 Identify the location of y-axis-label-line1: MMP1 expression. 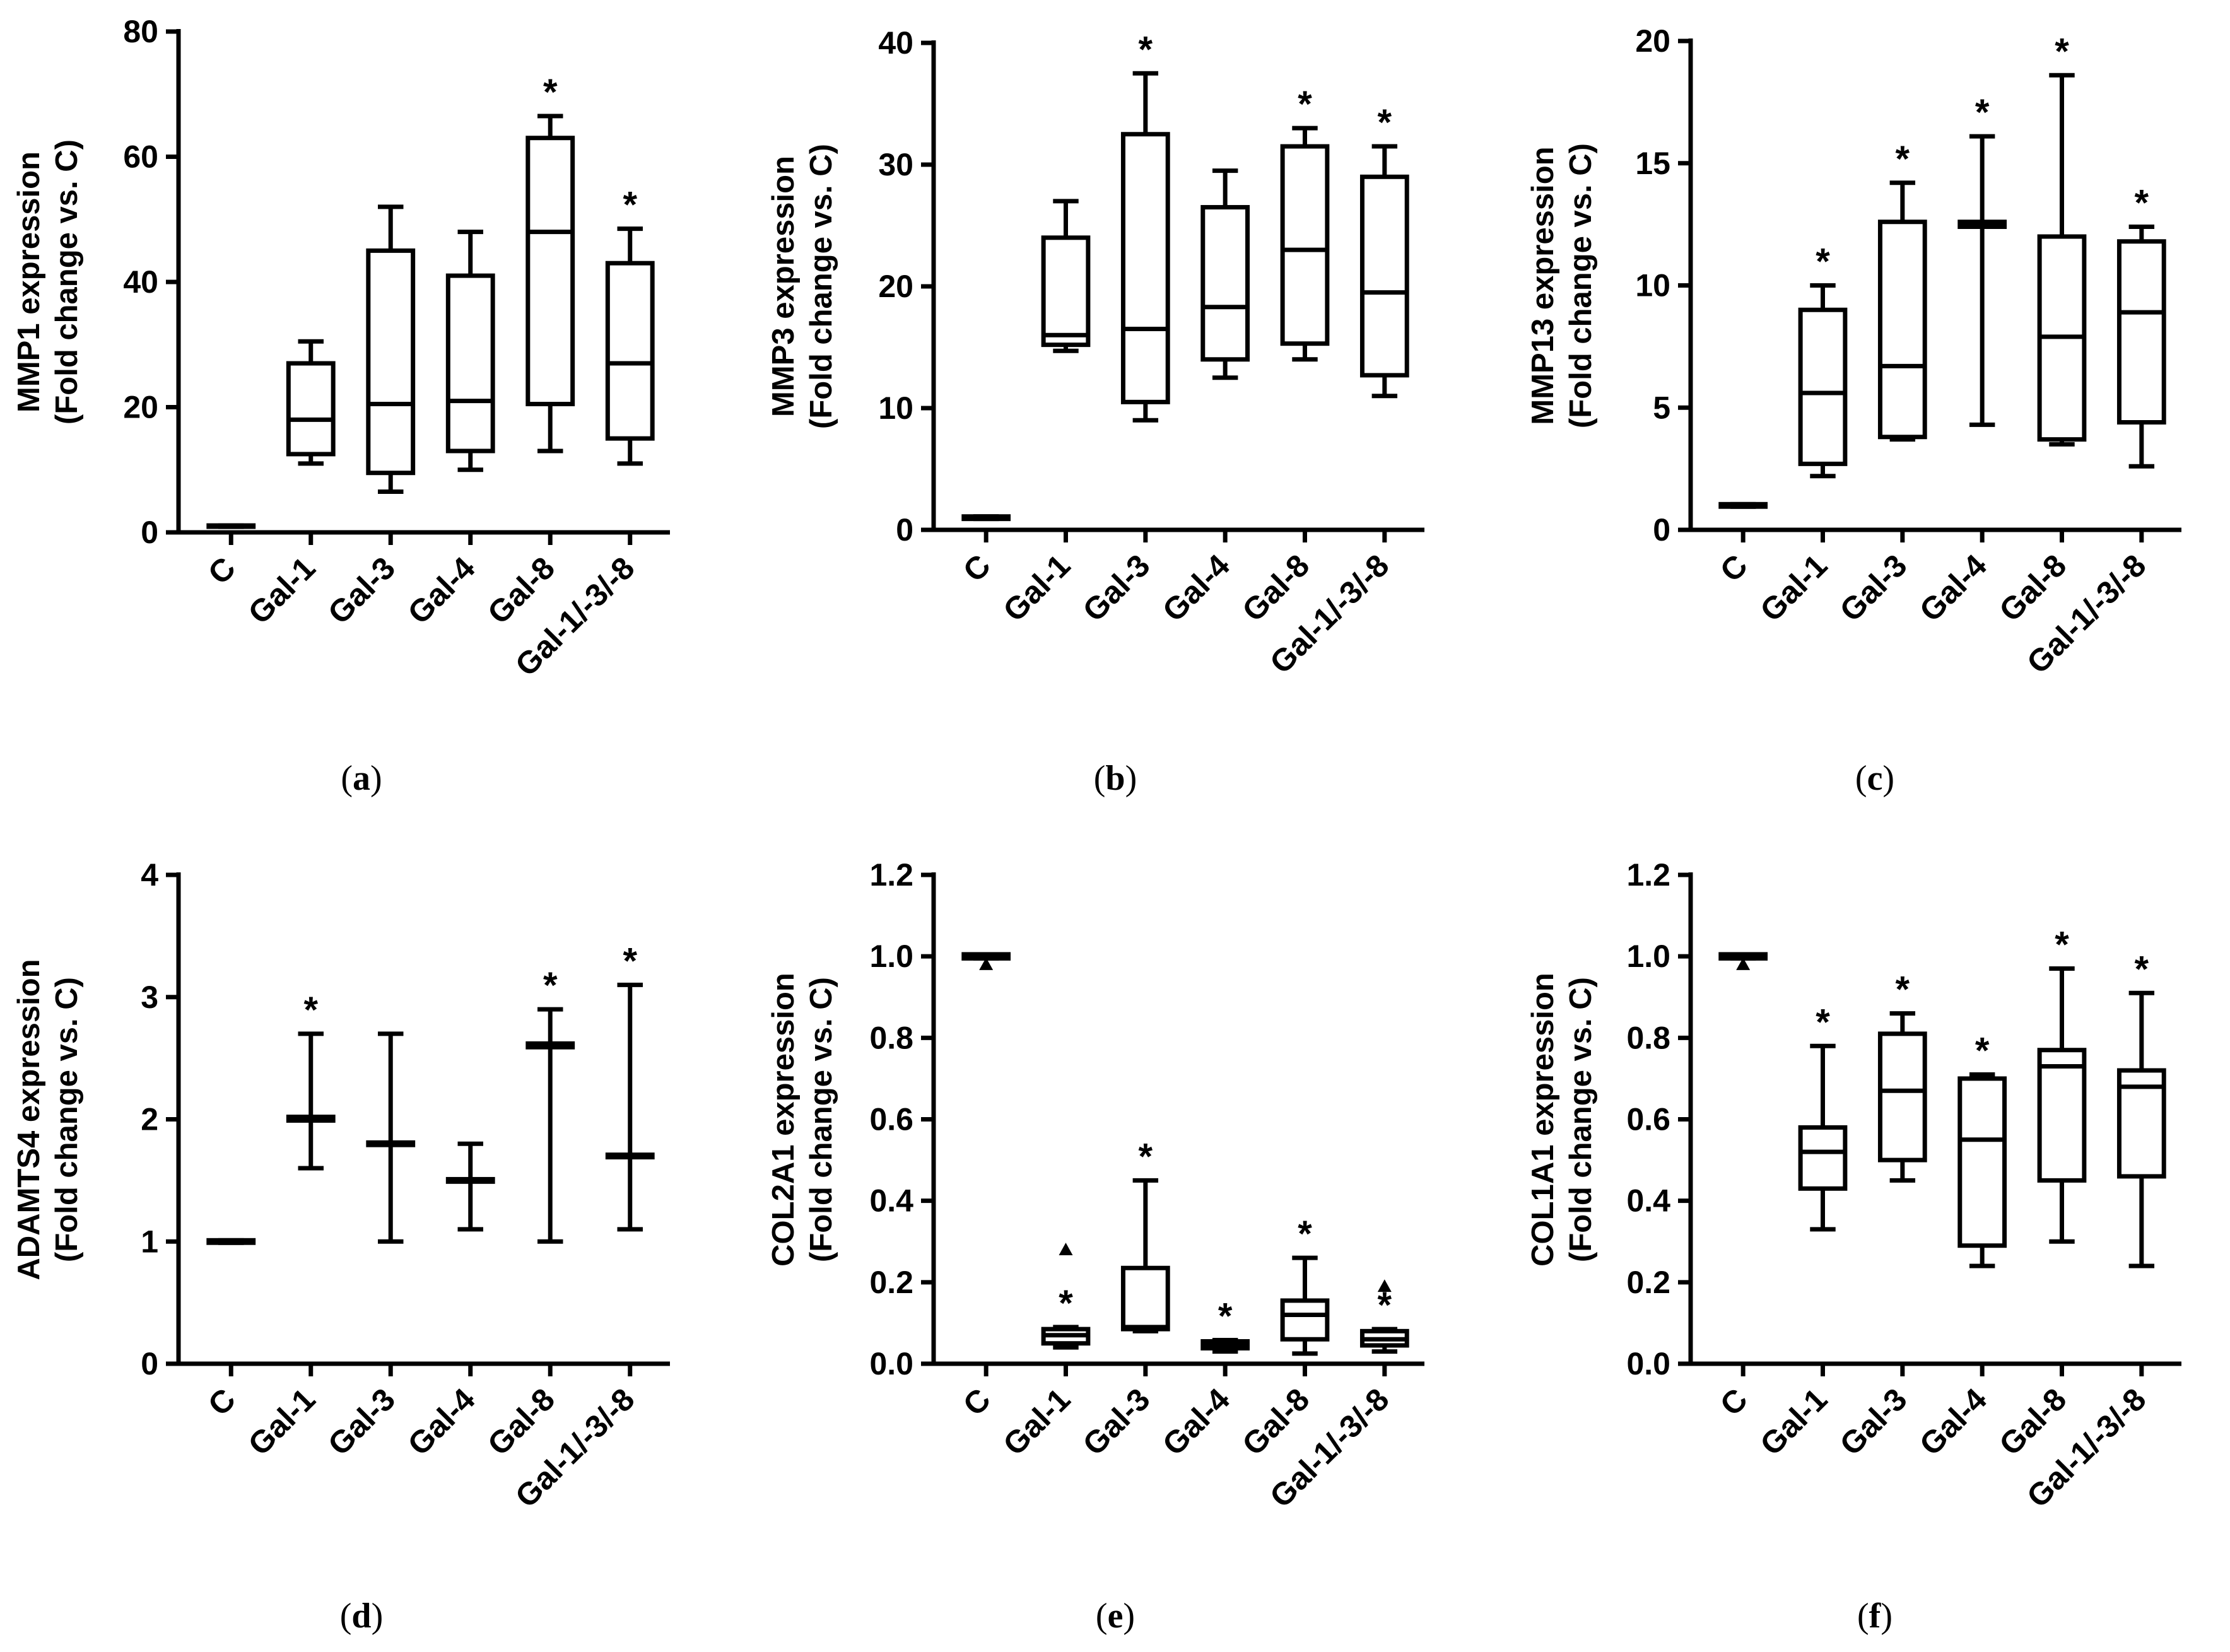
(29, 282).